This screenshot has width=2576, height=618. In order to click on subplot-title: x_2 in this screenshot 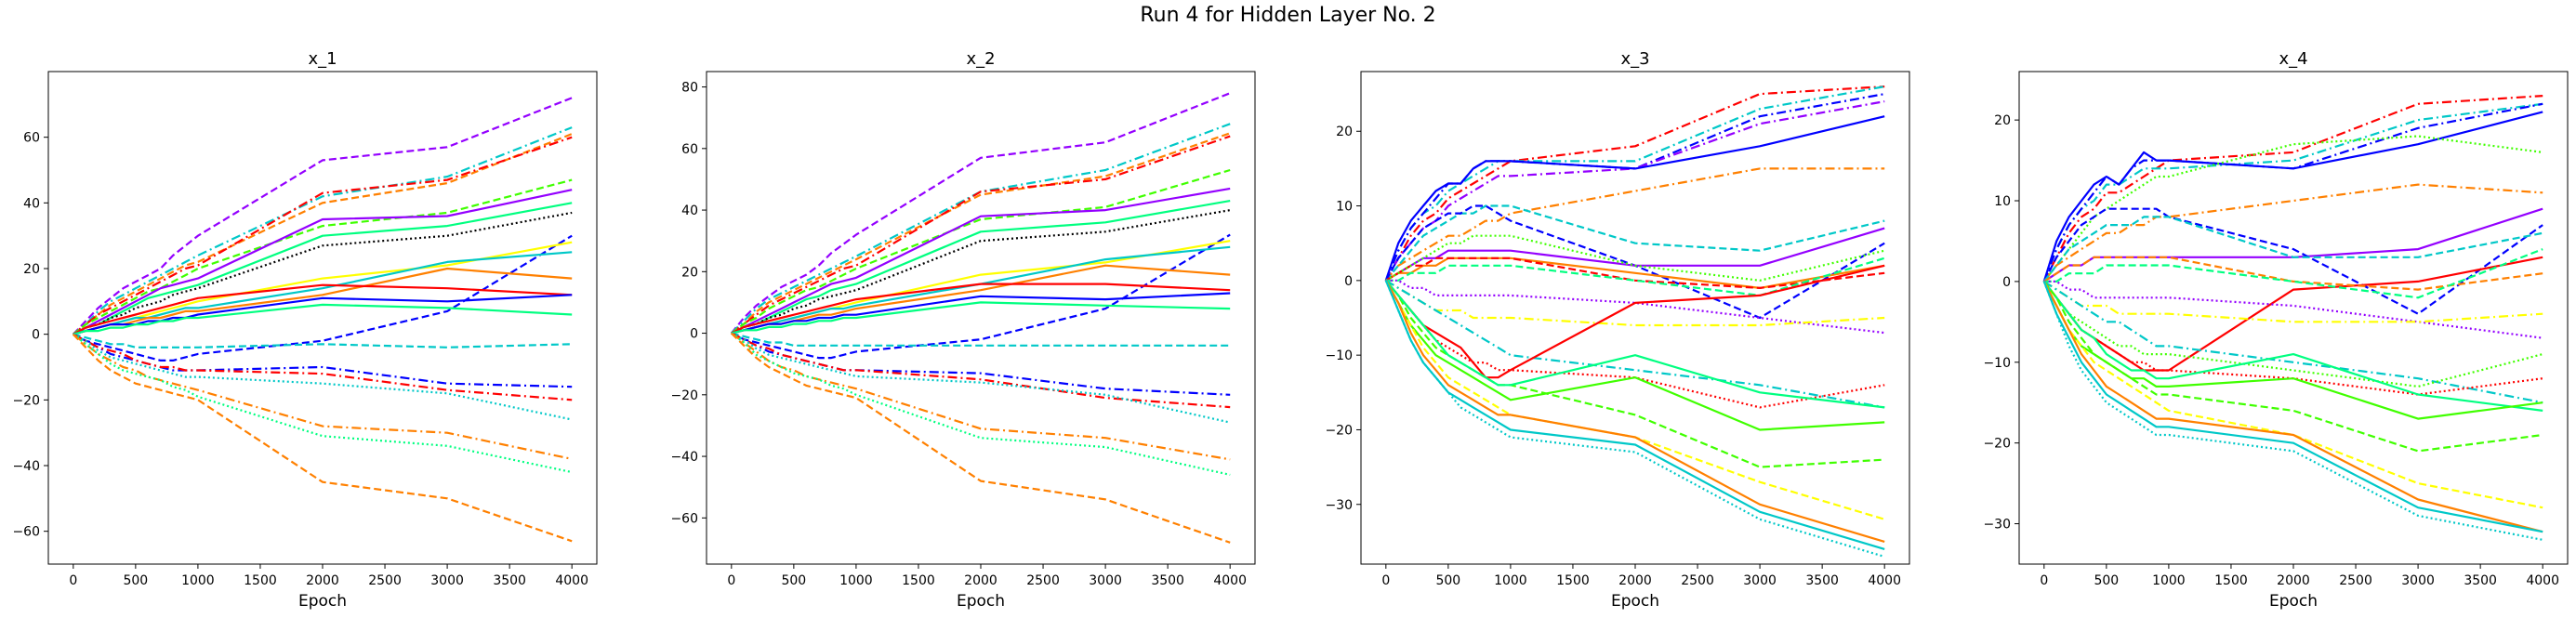, I will do `click(980, 59)`.